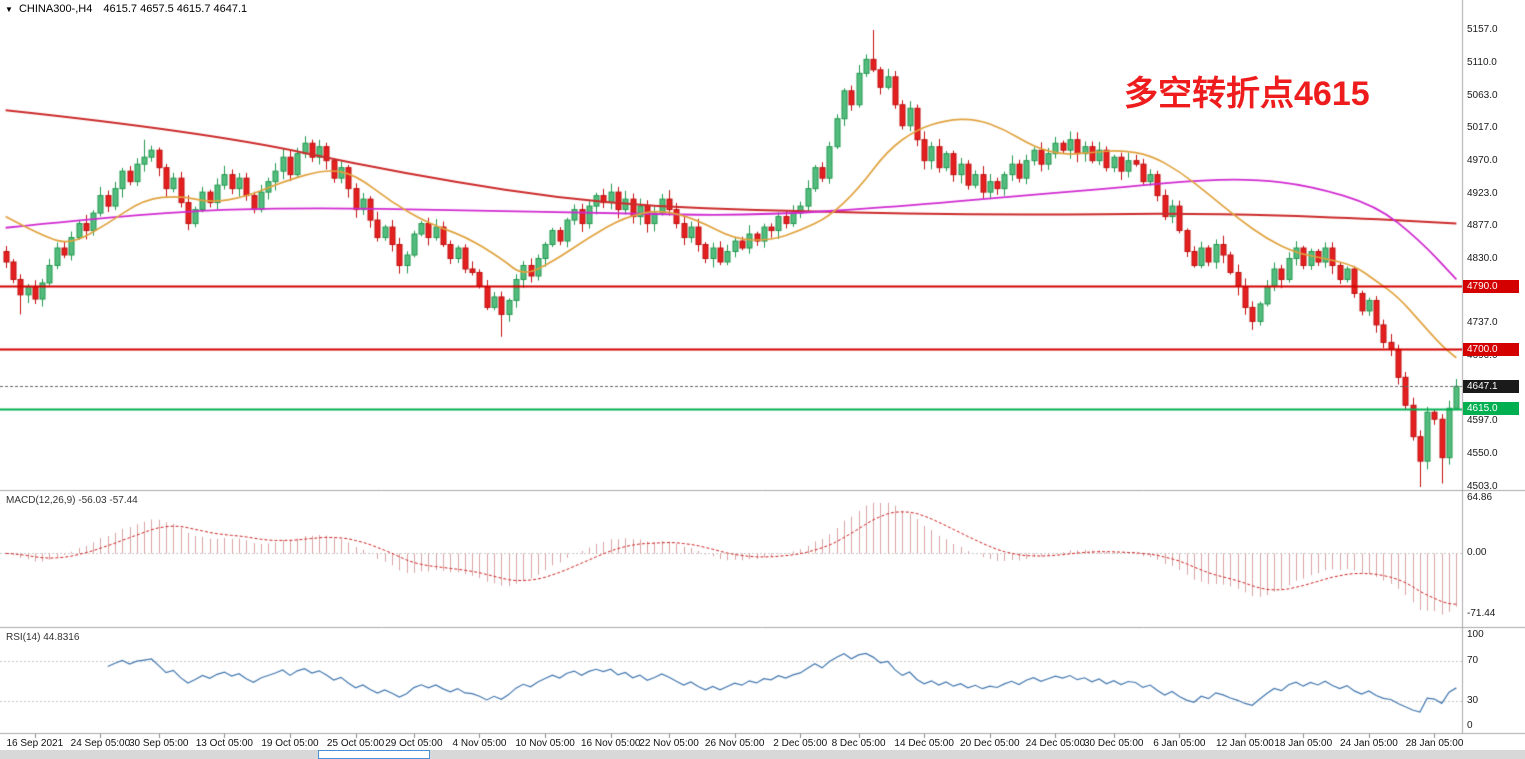  What do you see at coordinates (43, 637) in the screenshot?
I see `rsi-indicator-label: RSI(14) 44.8316` at bounding box center [43, 637].